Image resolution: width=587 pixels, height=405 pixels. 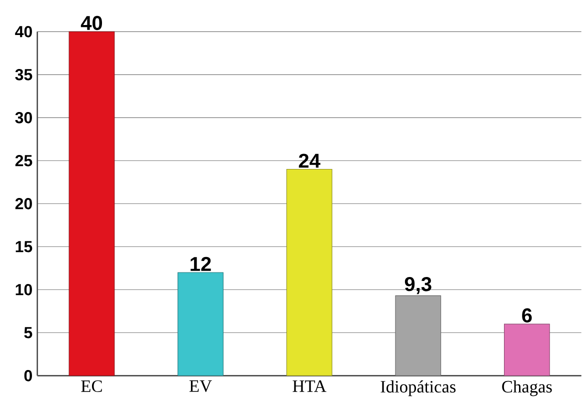 I want to click on y-tick-label: 5, so click(x=28, y=332).